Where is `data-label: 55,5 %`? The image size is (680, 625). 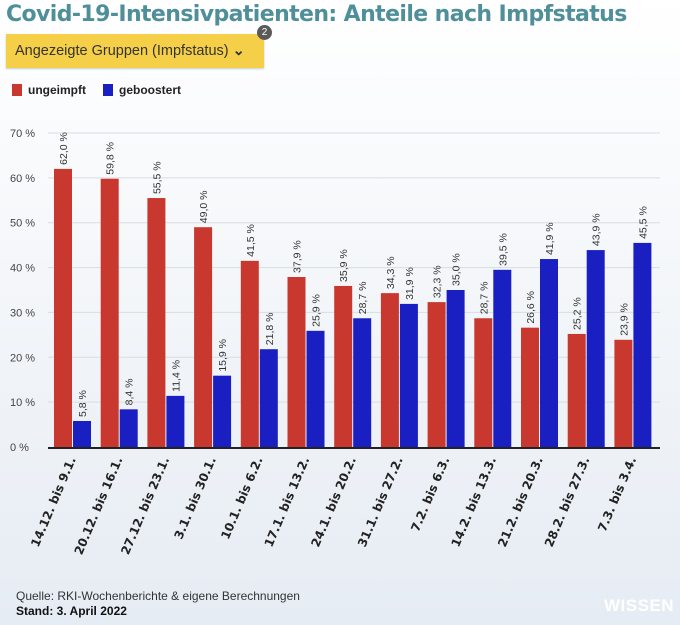 data-label: 55,5 % is located at coordinates (157, 177).